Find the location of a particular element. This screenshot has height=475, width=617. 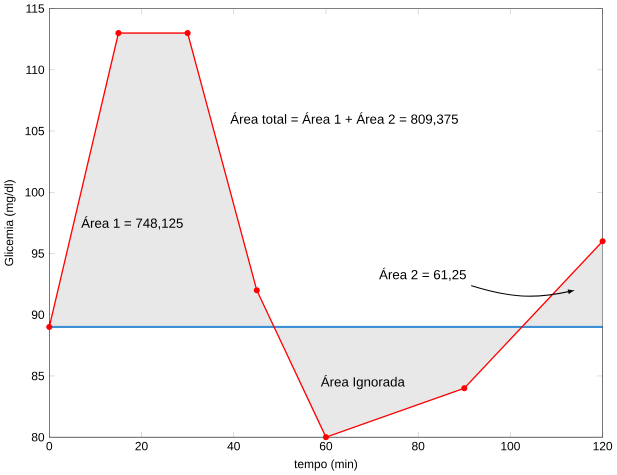

y-tick-label: 100 is located at coordinates (35, 192).